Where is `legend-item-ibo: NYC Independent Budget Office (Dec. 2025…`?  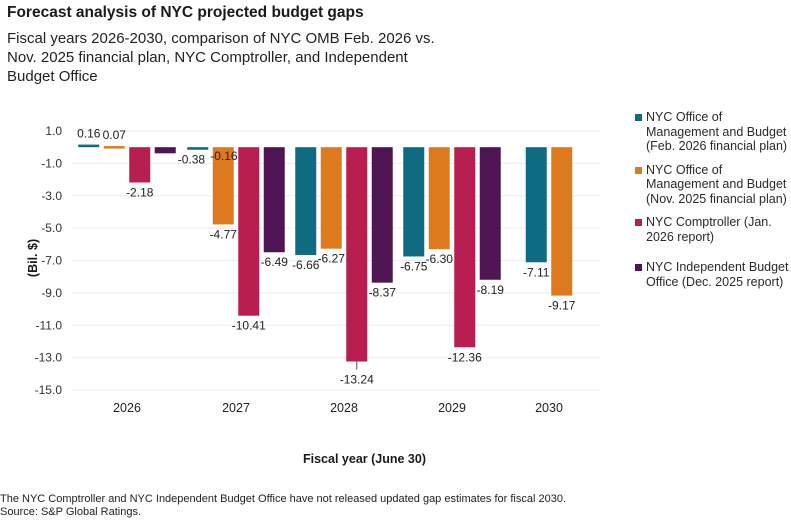 legend-item-ibo: NYC Independent Budget Office (Dec. 2025… is located at coordinates (712, 274).